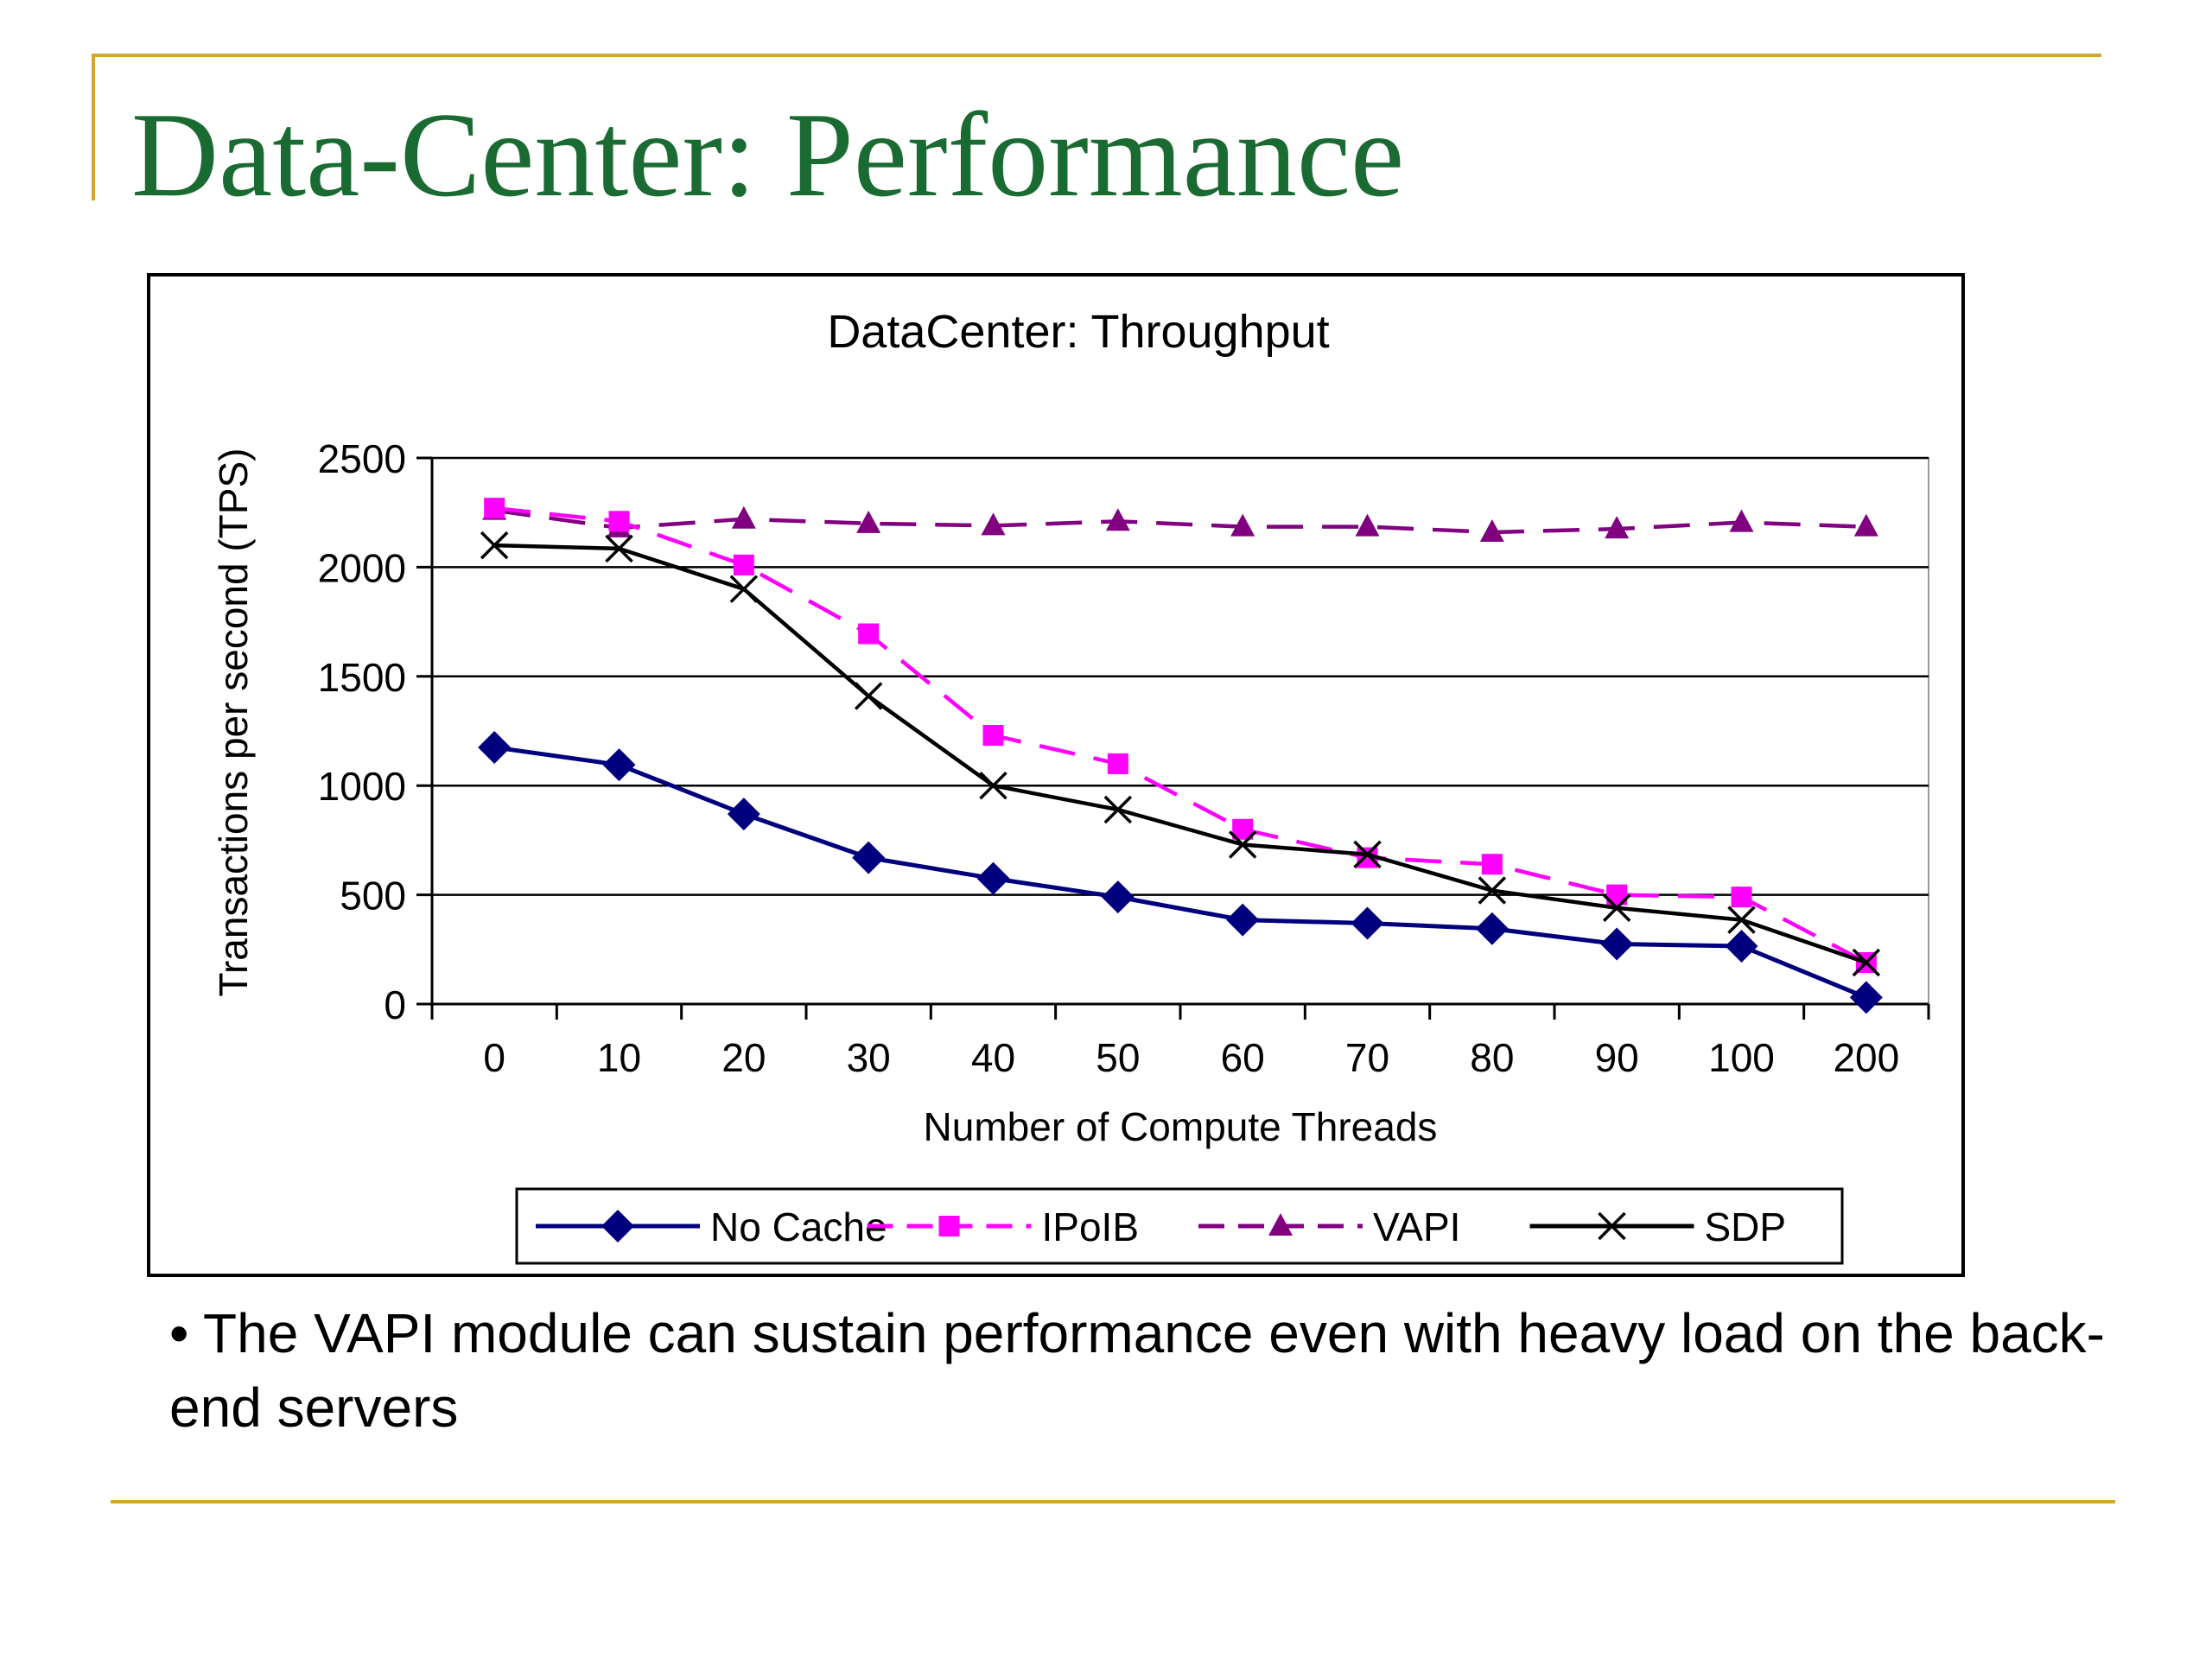  I want to click on y-tick-label: 2000, so click(362, 567).